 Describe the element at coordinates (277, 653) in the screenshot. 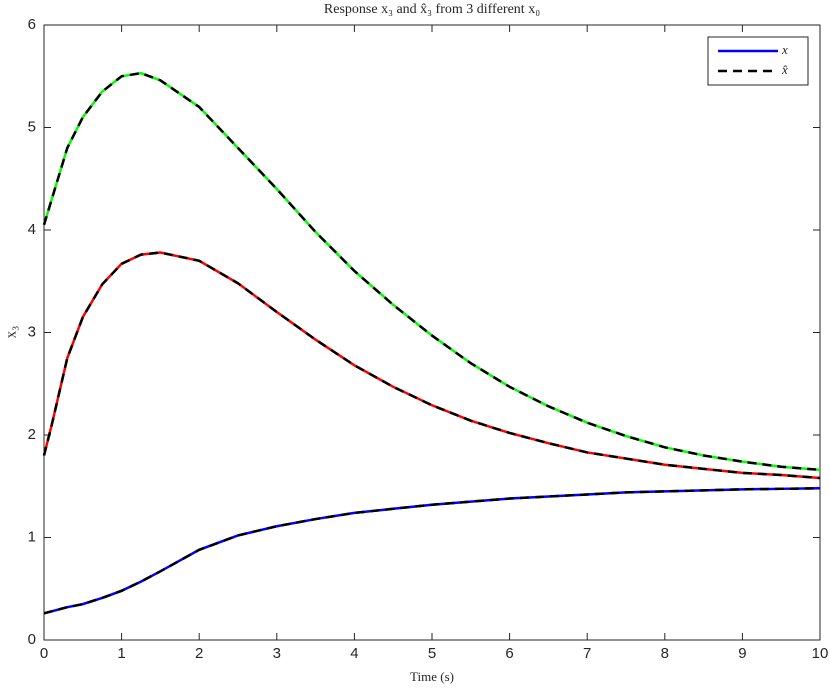

I see `x-tick-label: 3` at that location.